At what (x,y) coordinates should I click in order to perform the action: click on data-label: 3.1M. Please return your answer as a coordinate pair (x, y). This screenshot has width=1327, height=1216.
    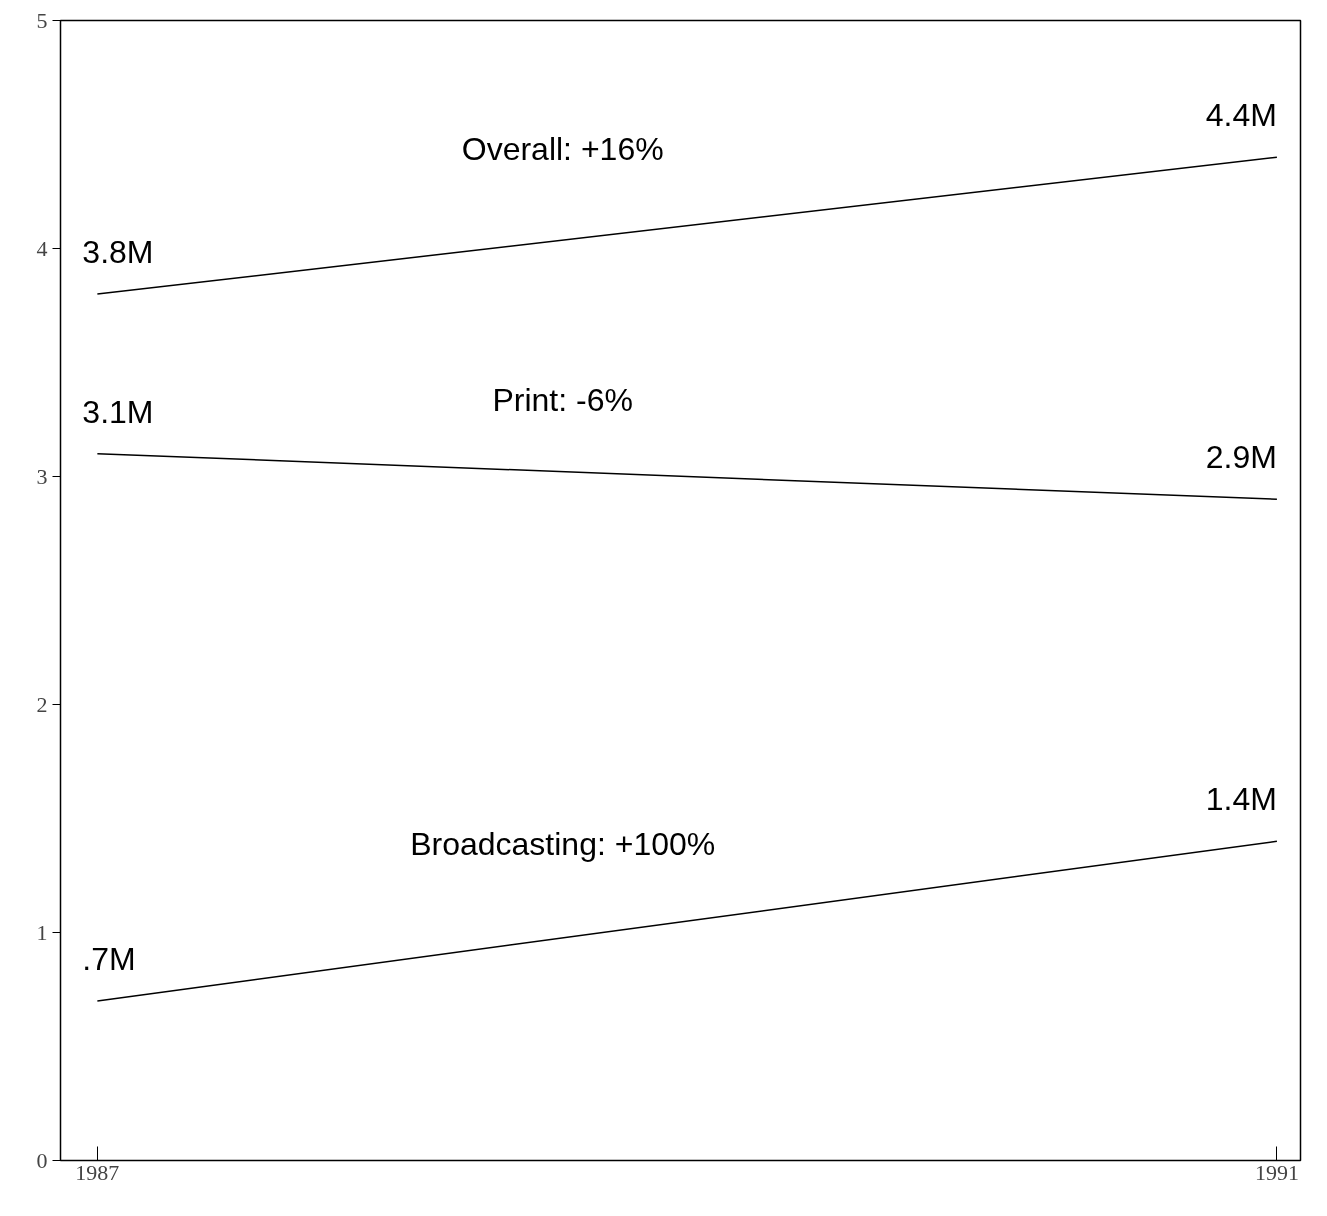
    Looking at the image, I should click on (118, 411).